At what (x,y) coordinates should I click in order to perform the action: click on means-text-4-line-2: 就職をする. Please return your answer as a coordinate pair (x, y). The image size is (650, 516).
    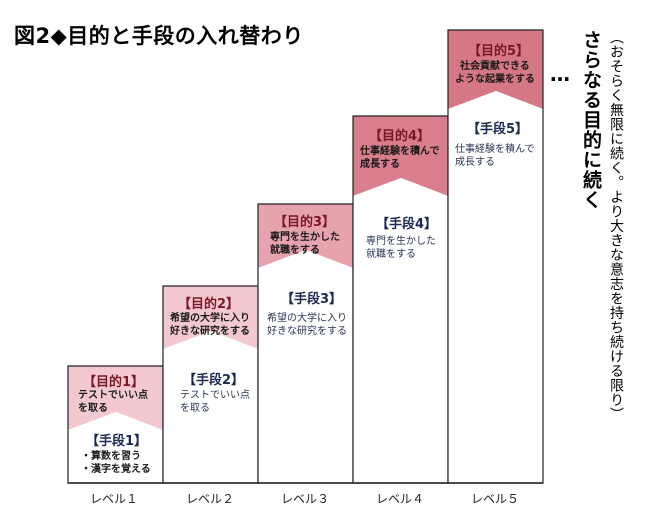
    Looking at the image, I should click on (391, 254).